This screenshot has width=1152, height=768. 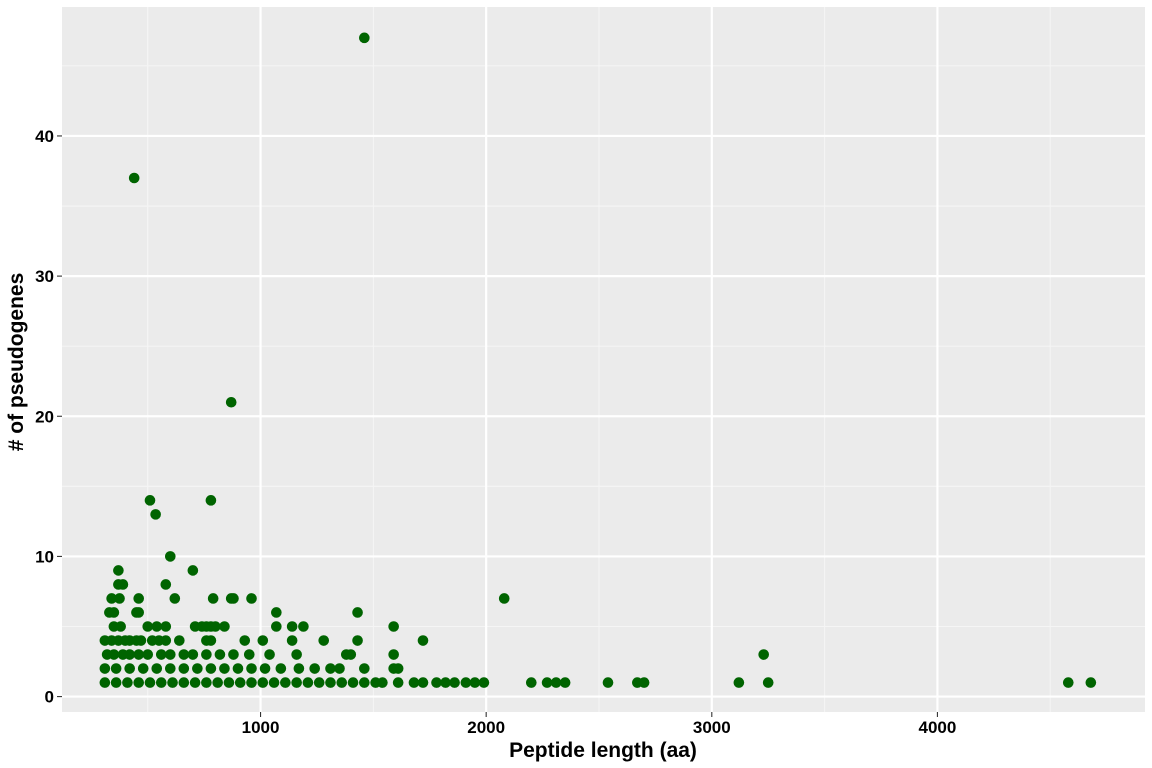 I want to click on y-tick-label: 30, so click(x=44, y=276).